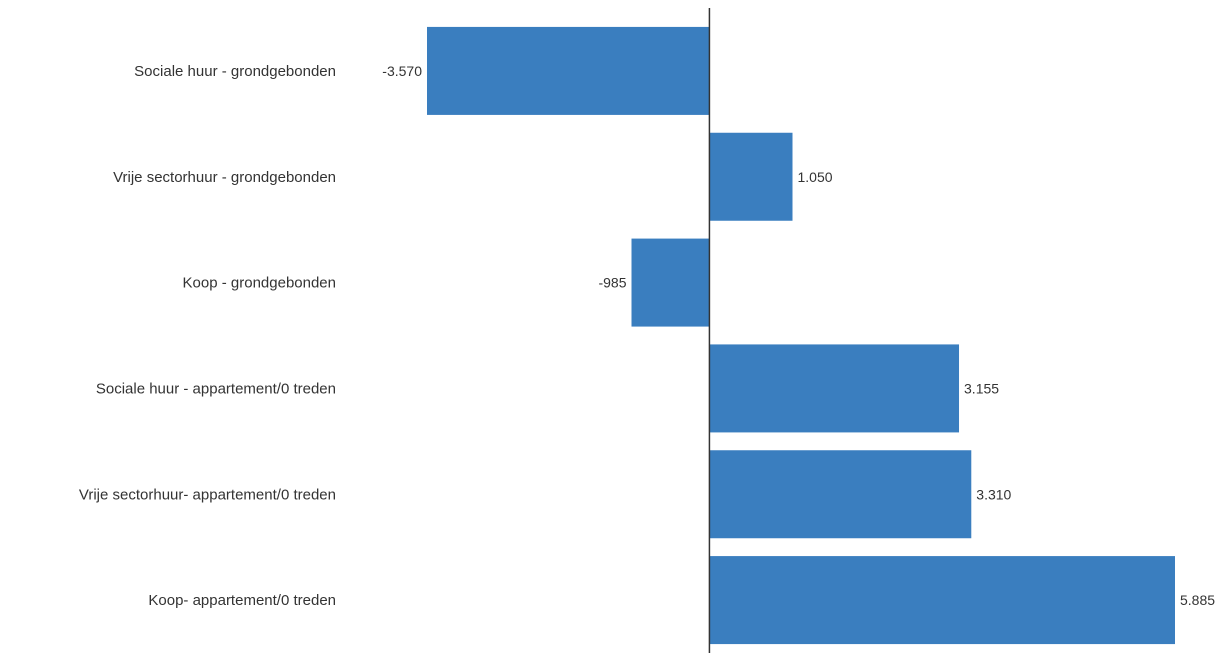  Describe the element at coordinates (207, 494) in the screenshot. I see `category-label: Vrije sectorhuur- appartement/0 treden` at that location.